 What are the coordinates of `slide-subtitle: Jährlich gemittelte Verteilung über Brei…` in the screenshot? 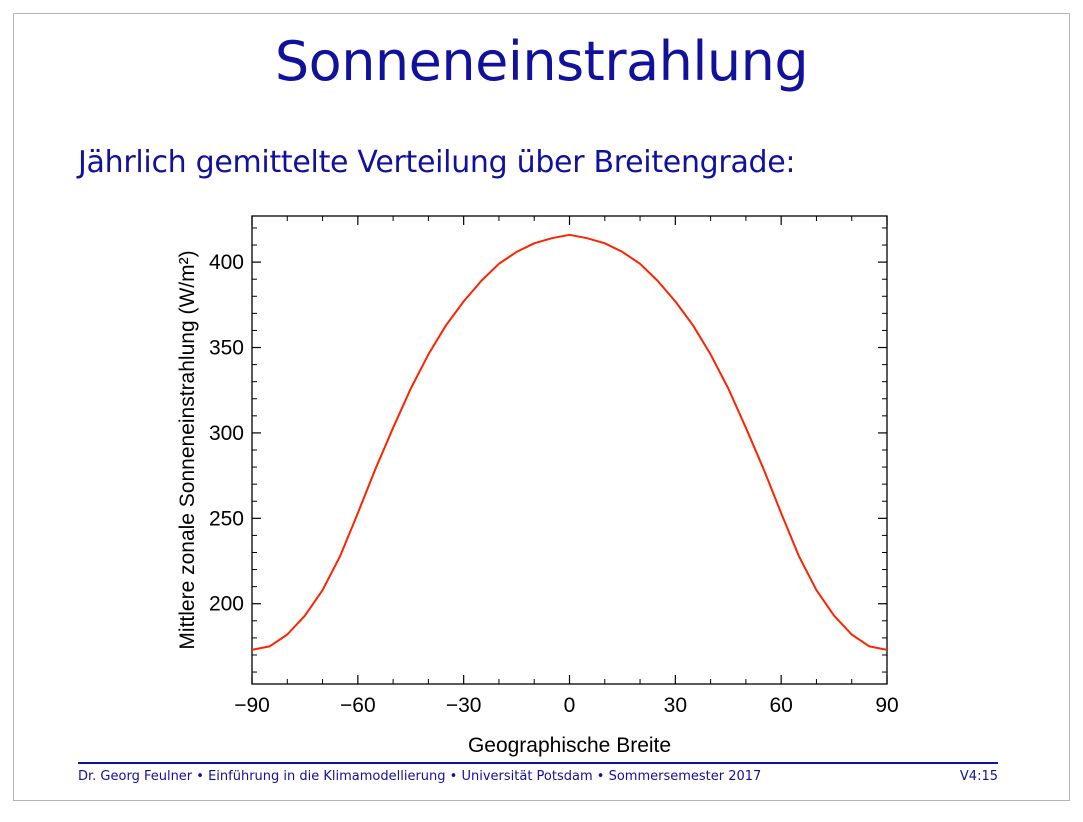 It's located at (437, 162).